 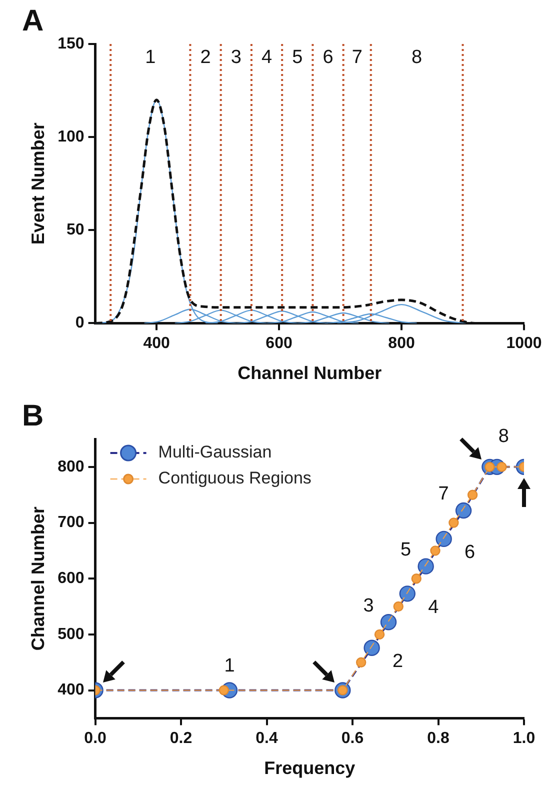 I want to click on legend-label: Contiguous Regions, so click(x=235, y=478).